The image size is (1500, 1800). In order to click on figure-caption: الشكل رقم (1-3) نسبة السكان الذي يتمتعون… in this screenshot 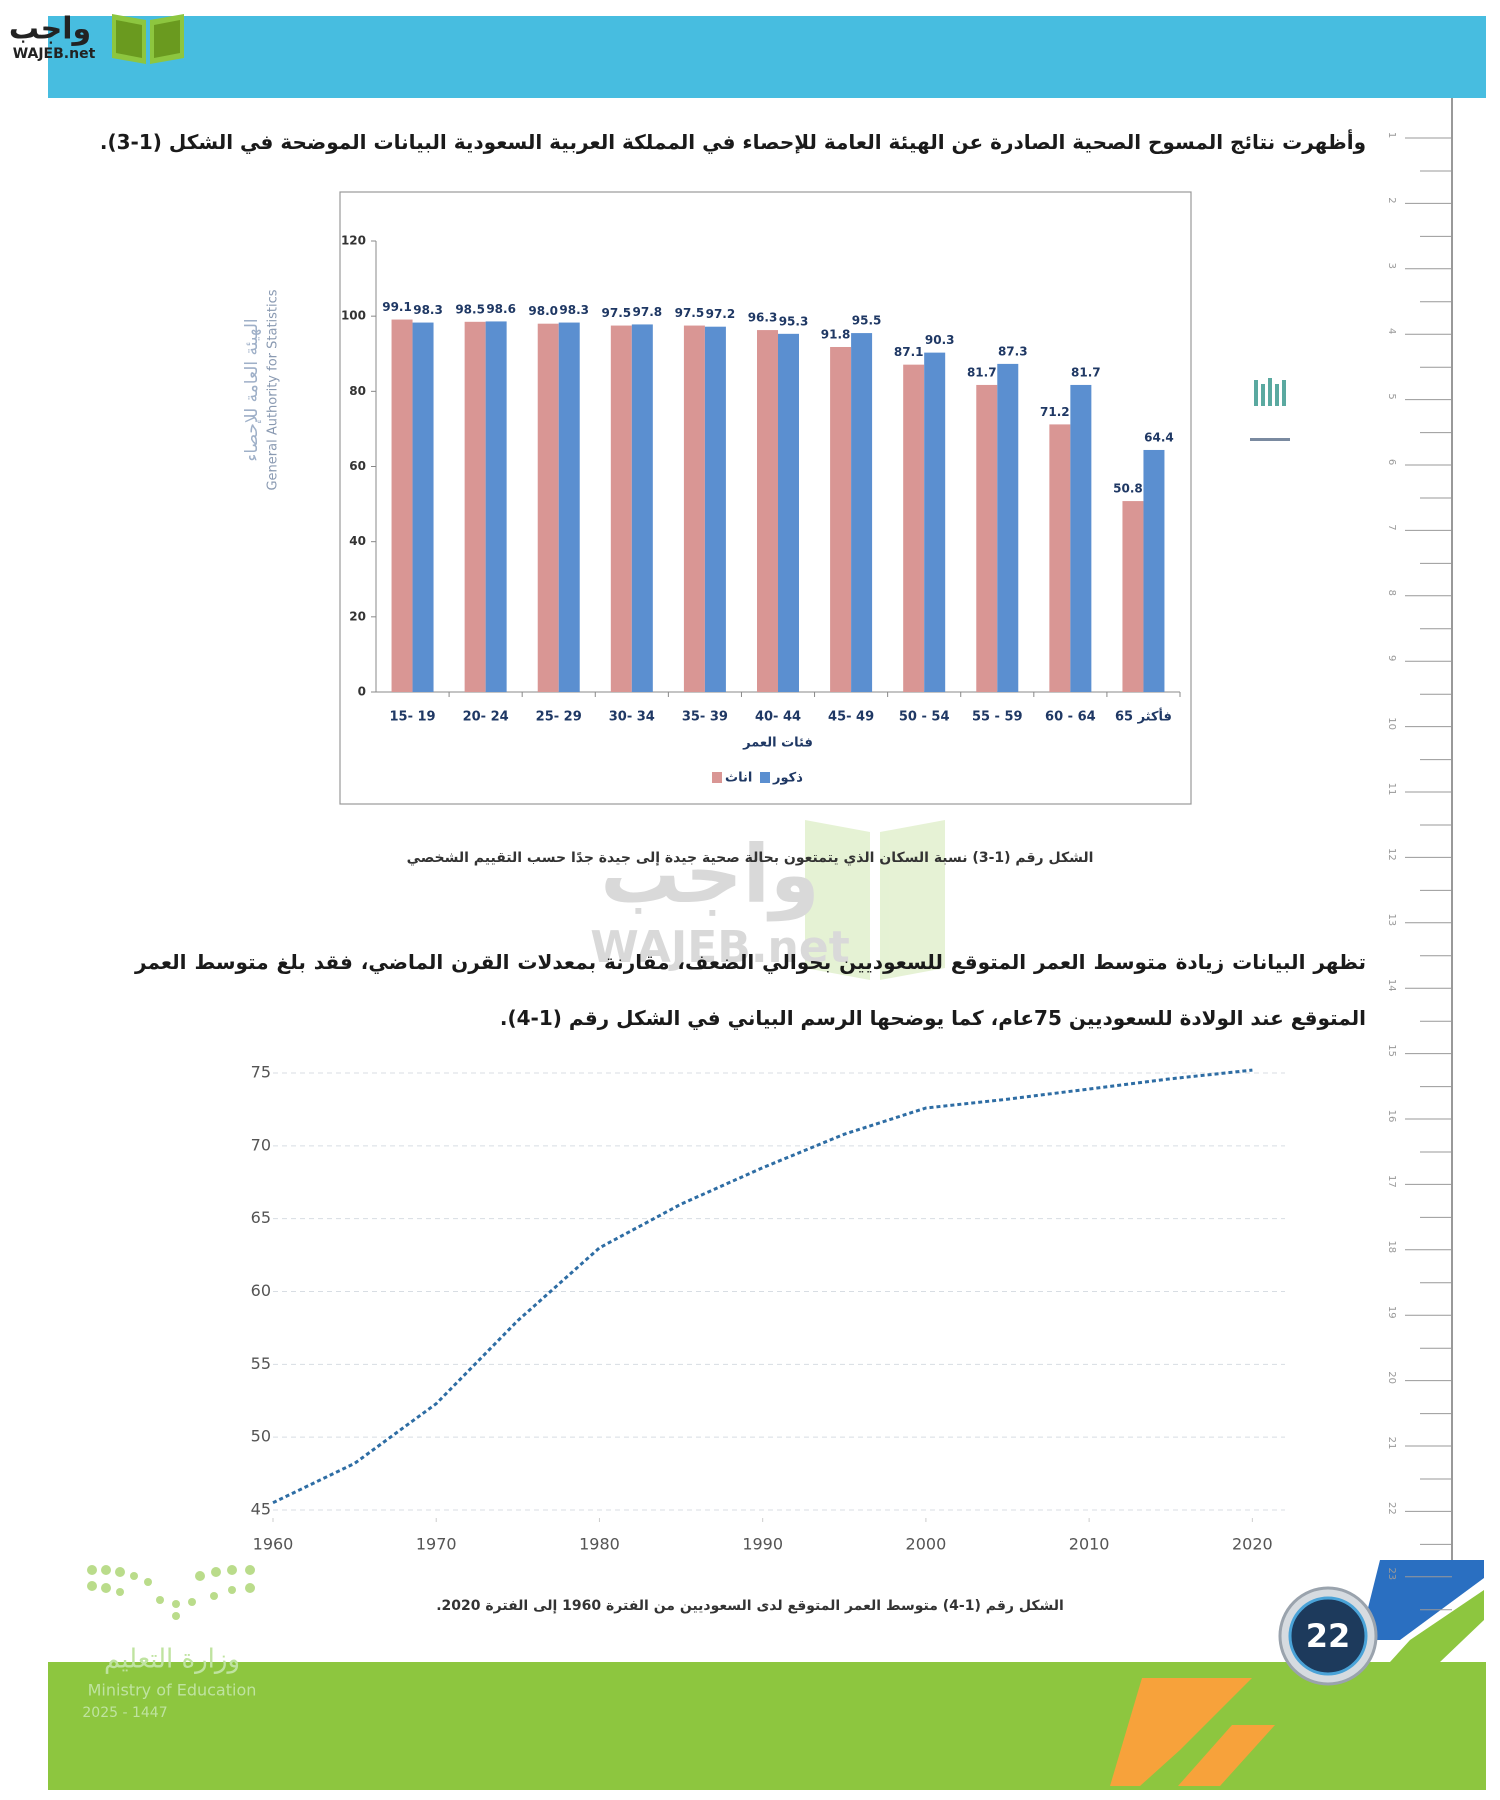, I will do `click(750, 858)`.